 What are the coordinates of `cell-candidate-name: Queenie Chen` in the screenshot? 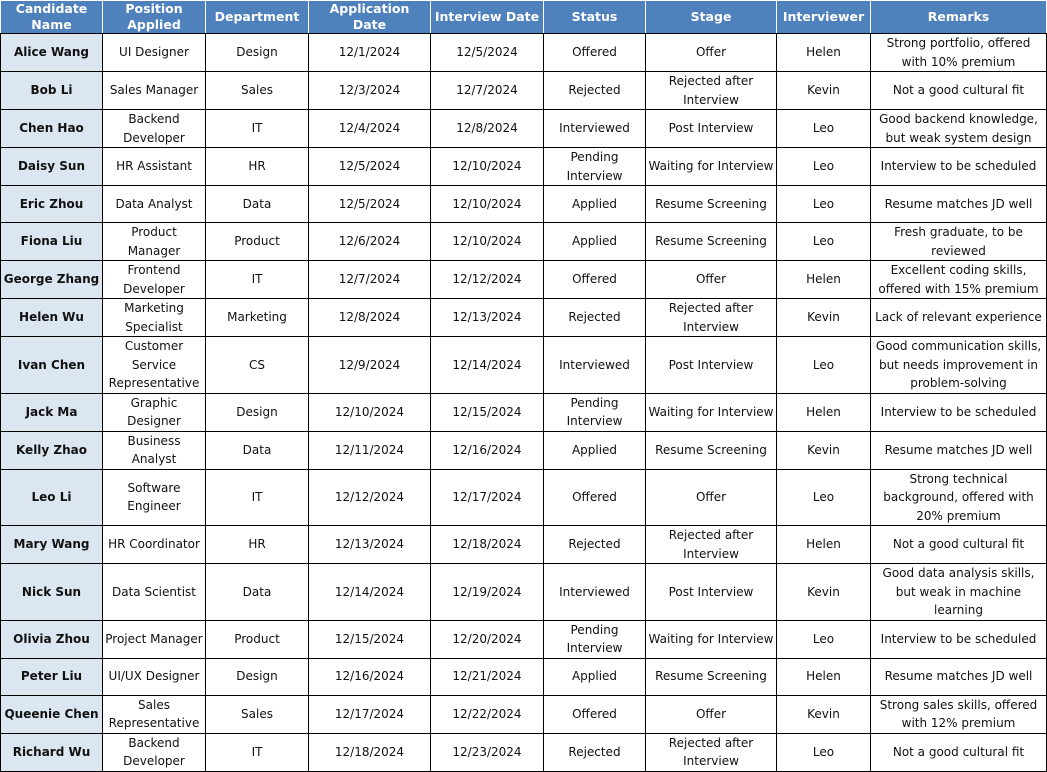 It's located at (51, 714).